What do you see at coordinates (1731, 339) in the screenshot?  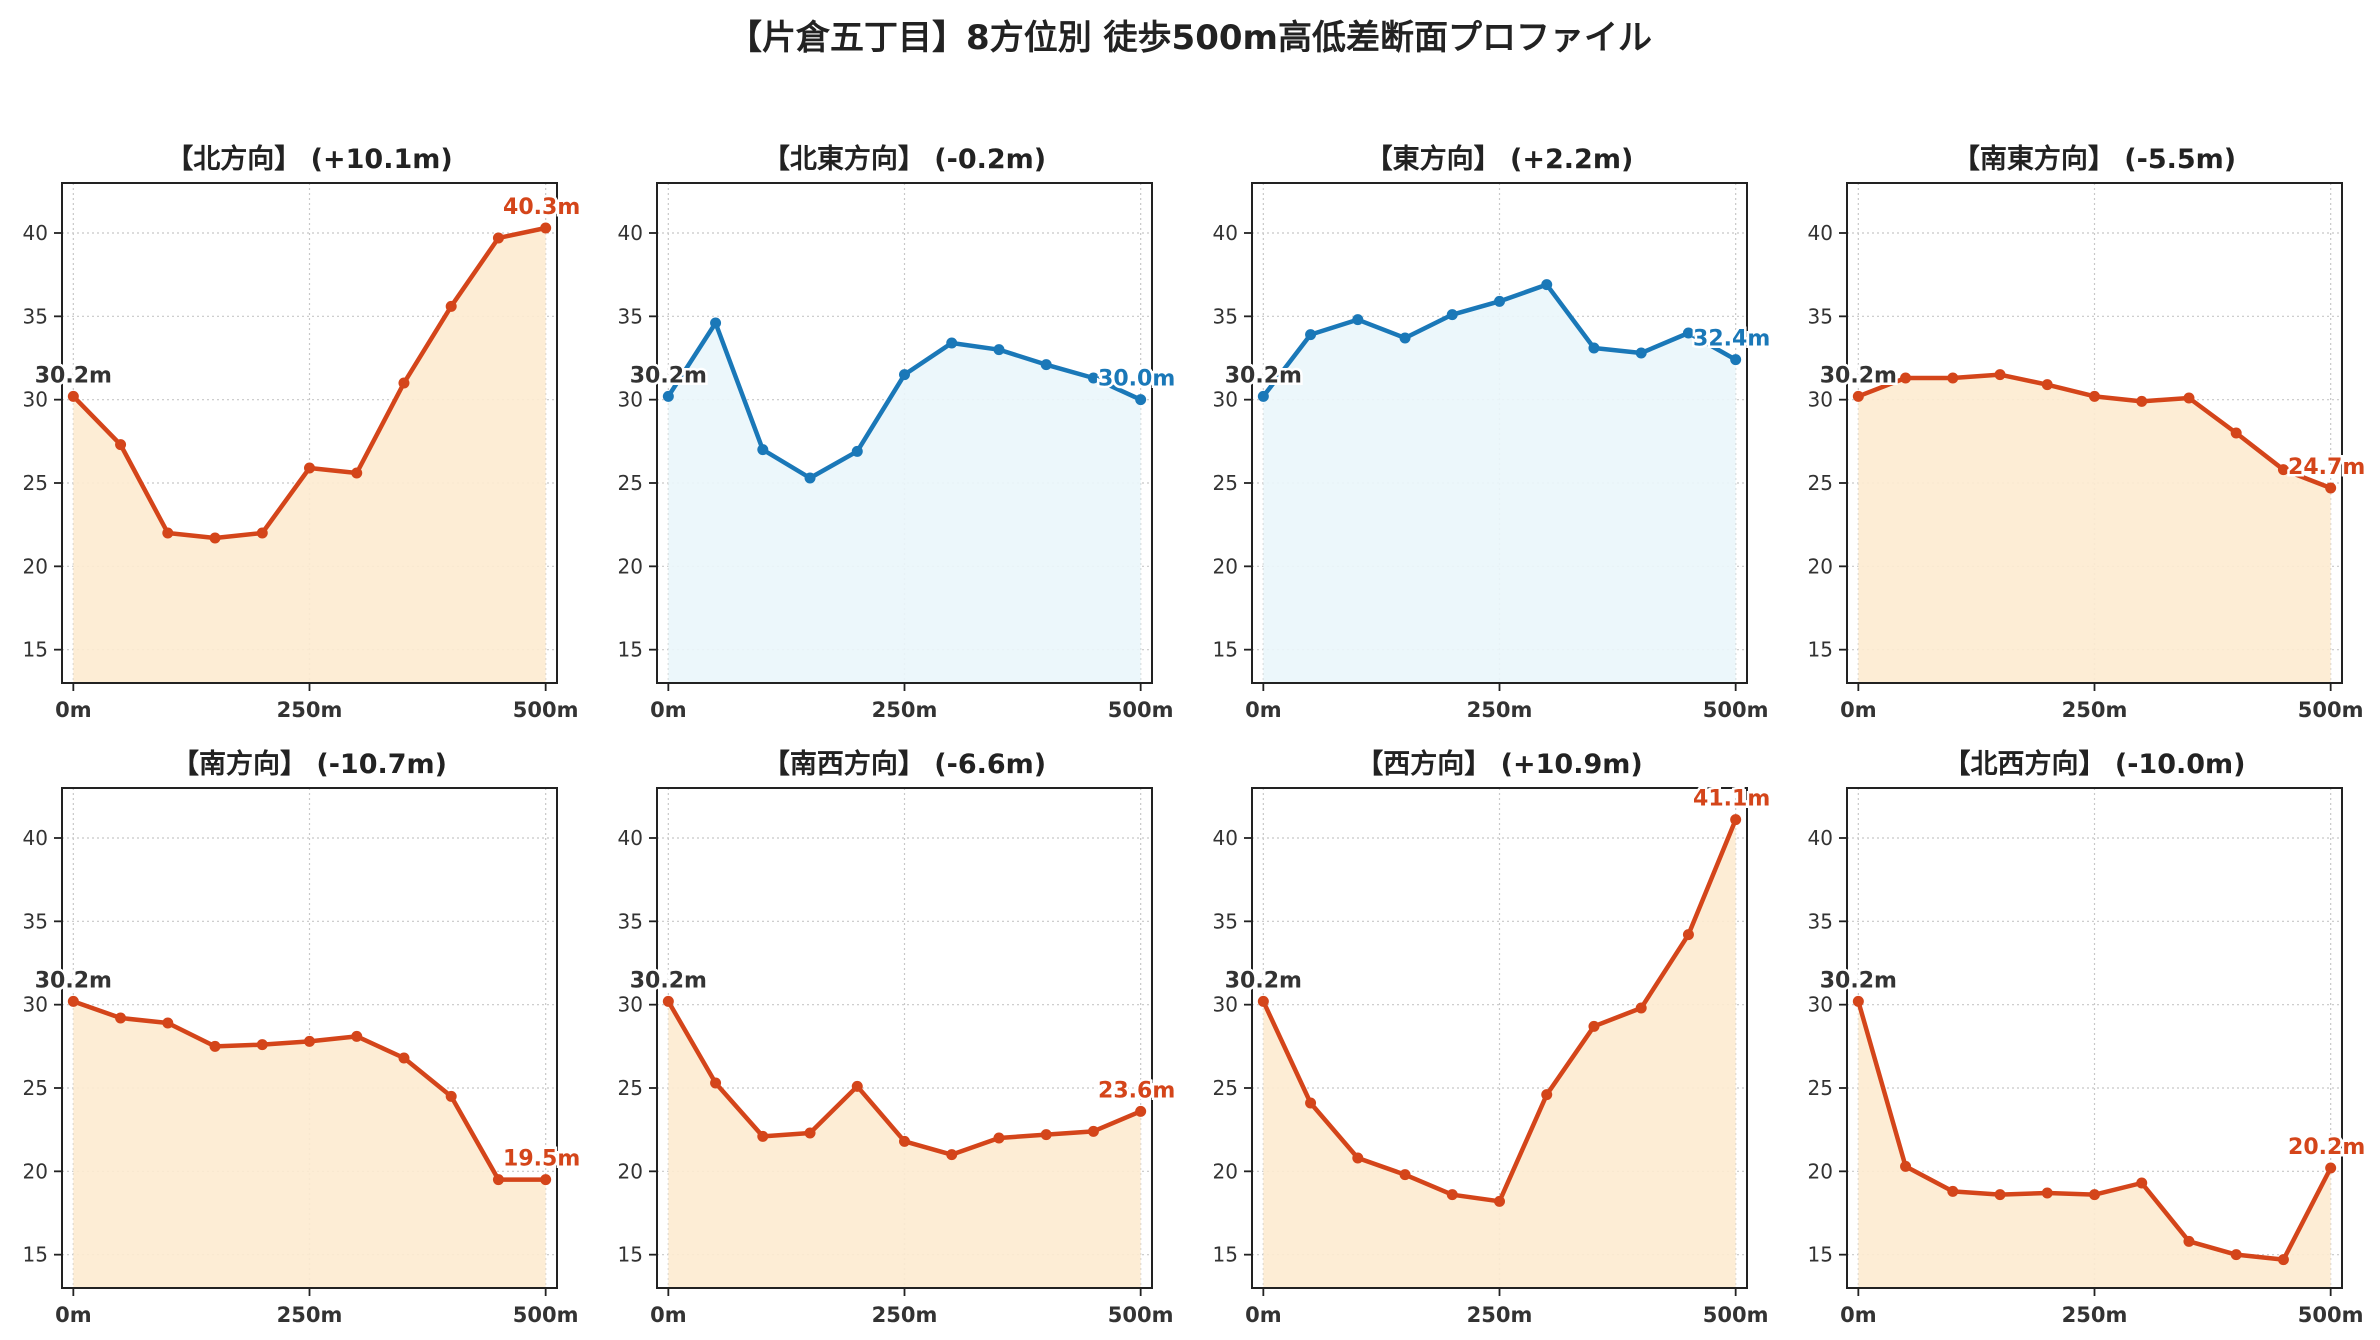 I see `end-value-label: 32.4m` at bounding box center [1731, 339].